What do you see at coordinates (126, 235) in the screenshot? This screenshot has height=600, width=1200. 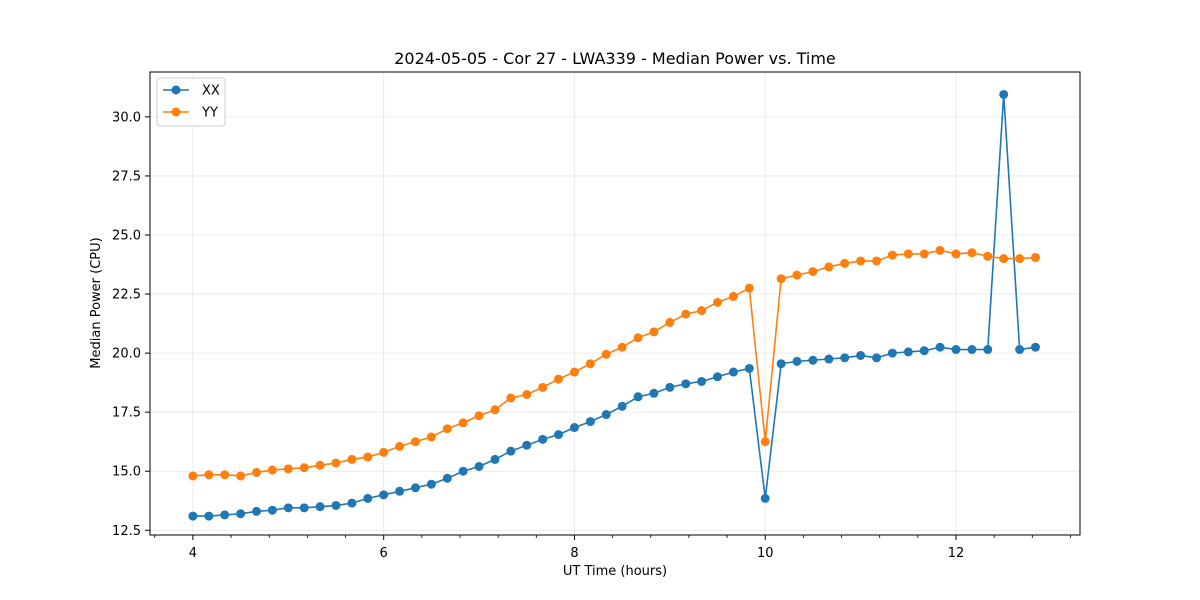 I see `y-tick-label: 25.0` at bounding box center [126, 235].